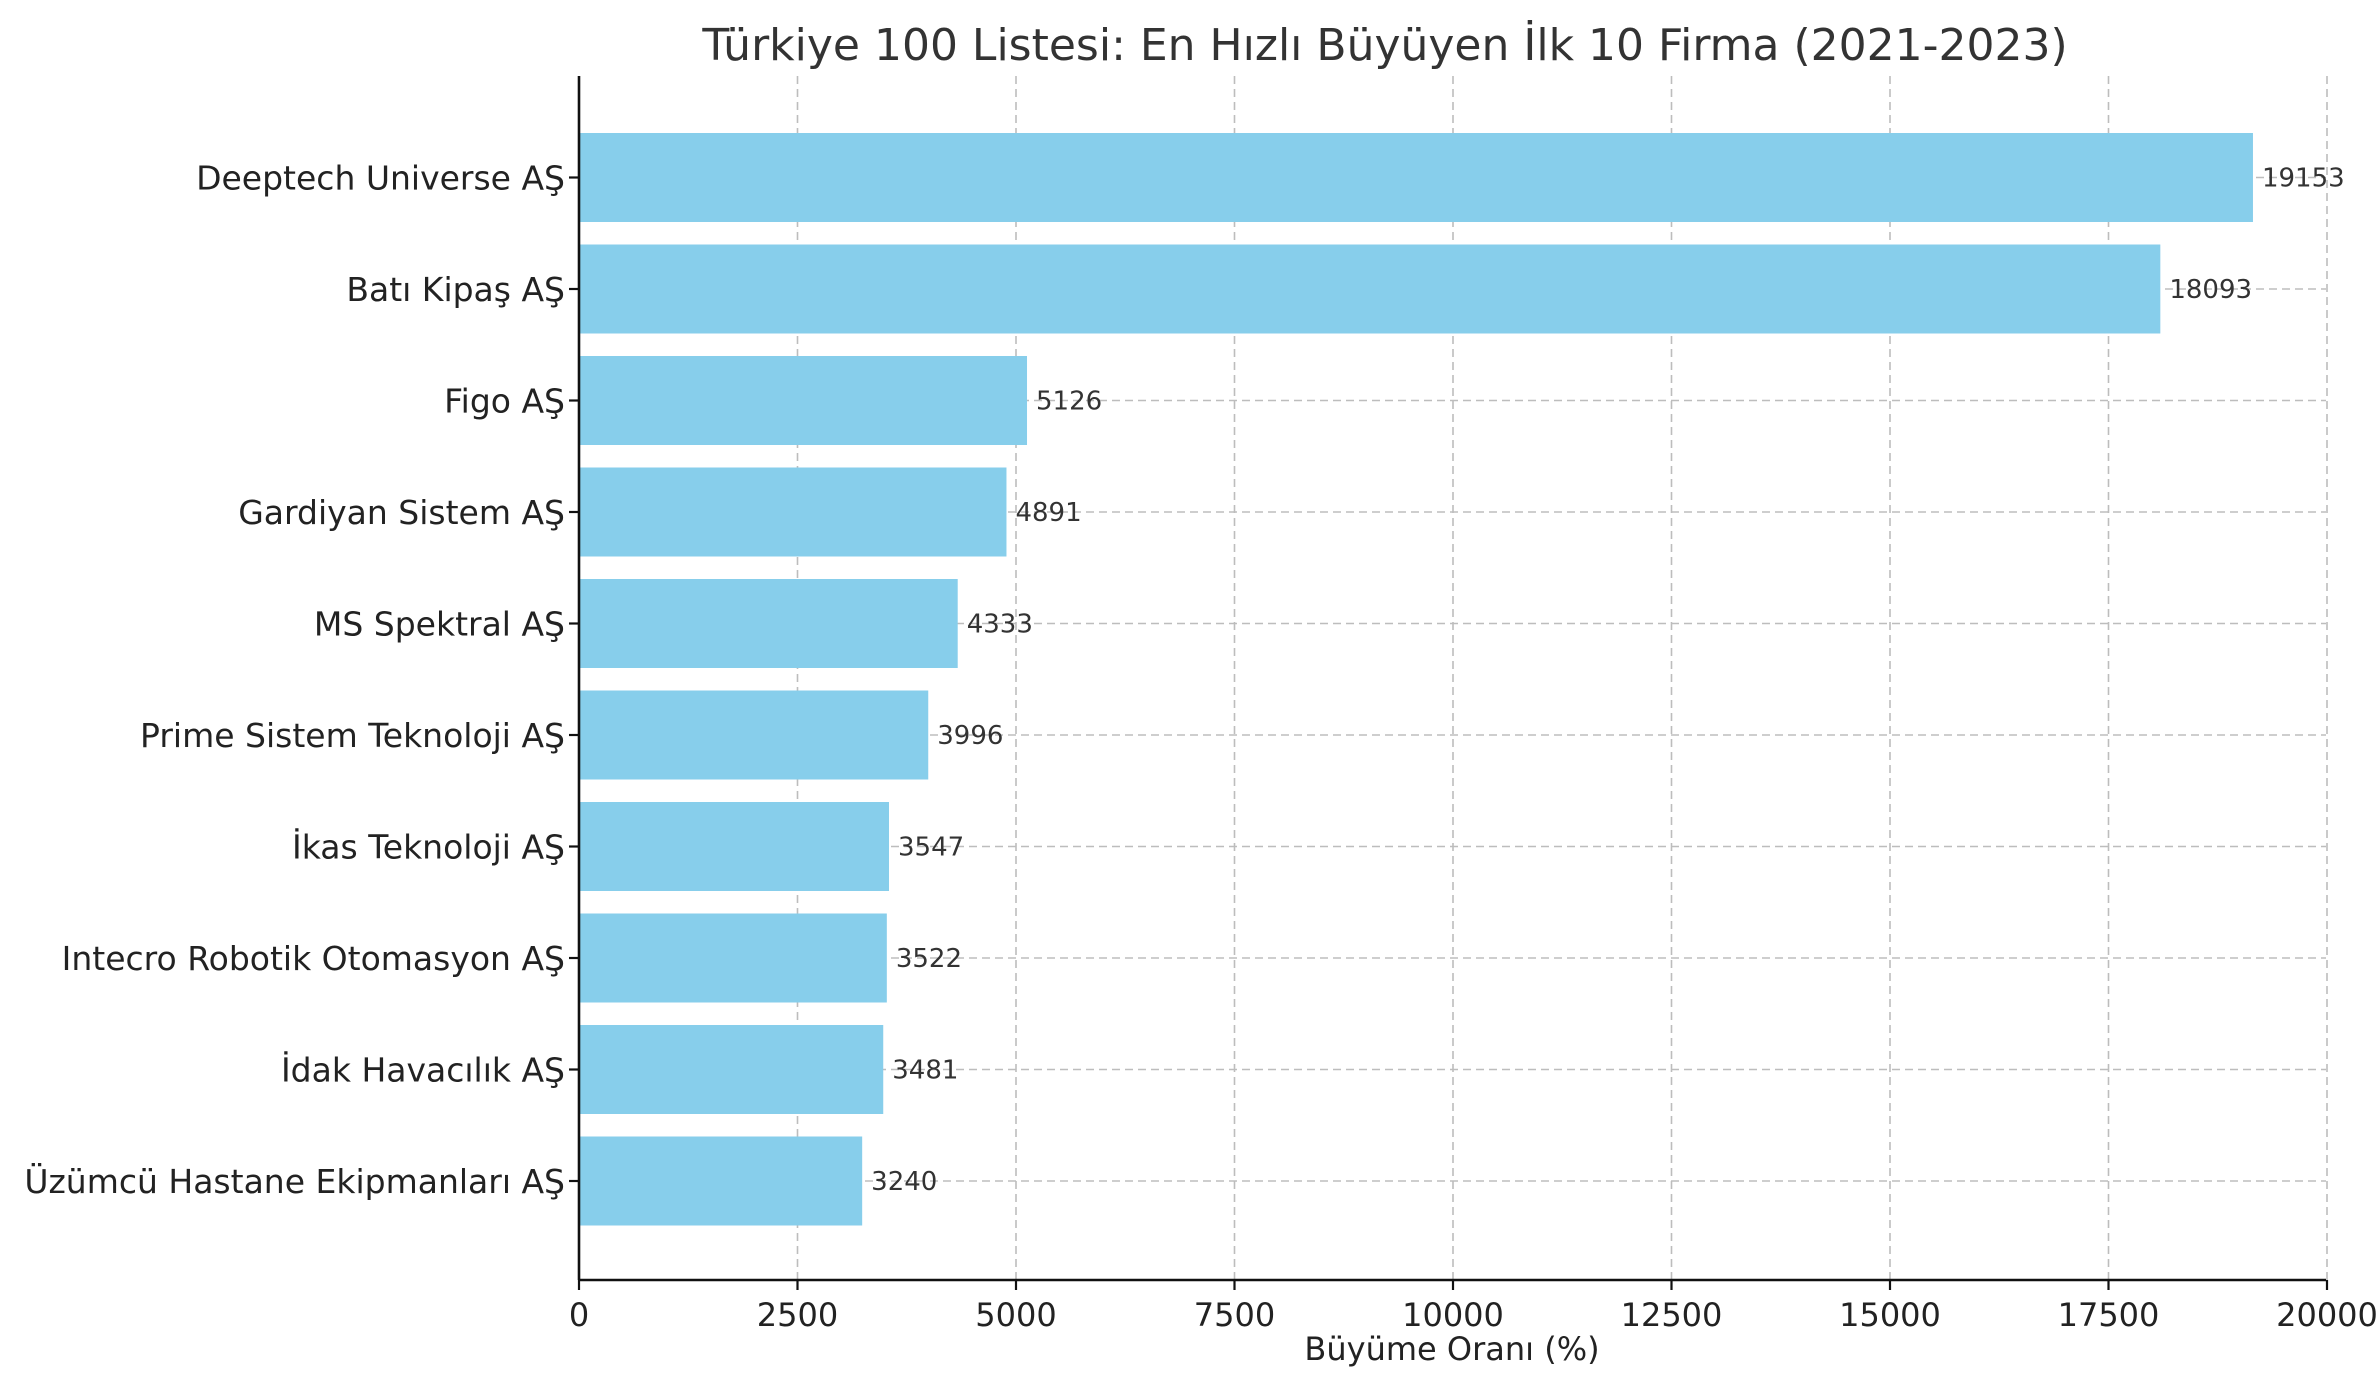 This screenshot has width=2380, height=1380. Describe the element at coordinates (504, 401) in the screenshot. I see `category-label: Figo AŞ` at that location.